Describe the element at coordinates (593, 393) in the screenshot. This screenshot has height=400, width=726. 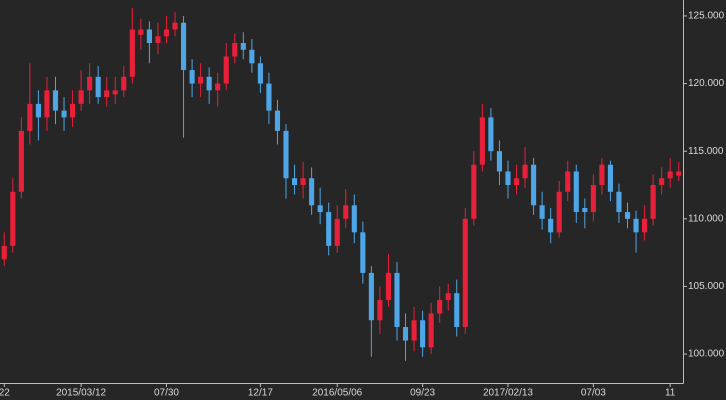
I see `x-tick-label: 07/03` at that location.